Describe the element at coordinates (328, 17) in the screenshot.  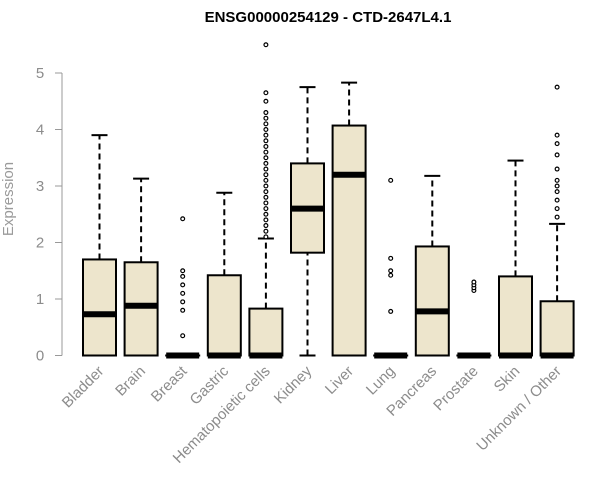
I see `chart-title: ENSG00000254129 - CTD-2647L4.1` at that location.